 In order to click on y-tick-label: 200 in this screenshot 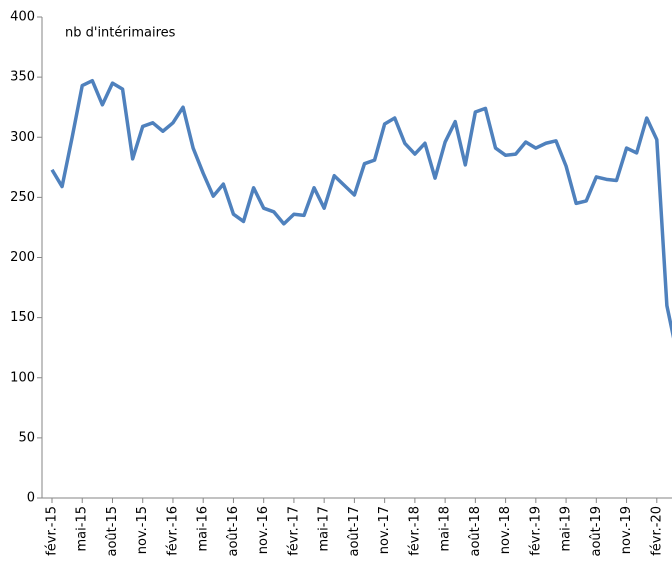, I will do `click(22, 257)`.